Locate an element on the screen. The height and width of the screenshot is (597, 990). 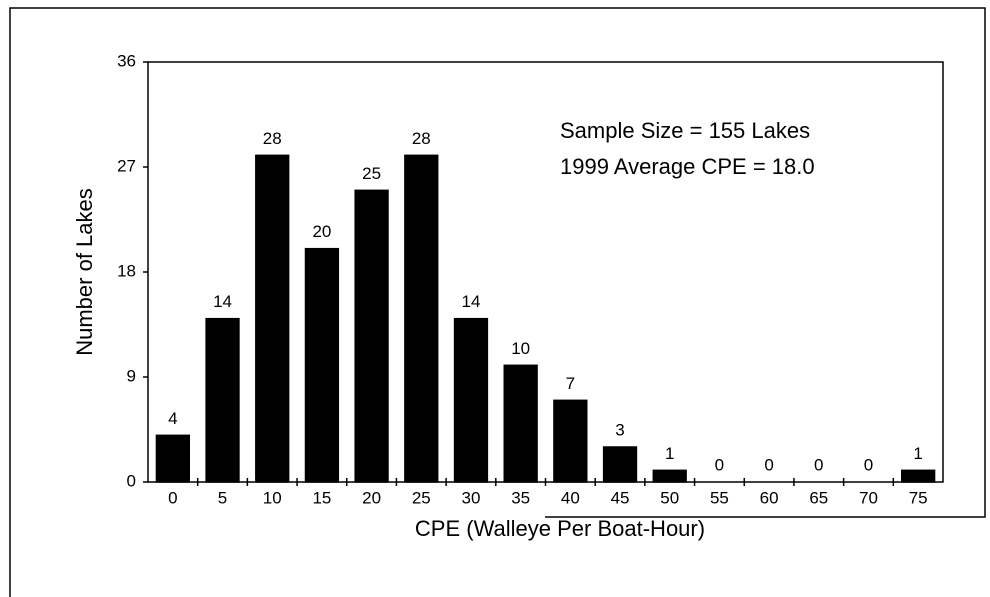
y-axis-label: Number of Lakes is located at coordinates (84, 272).